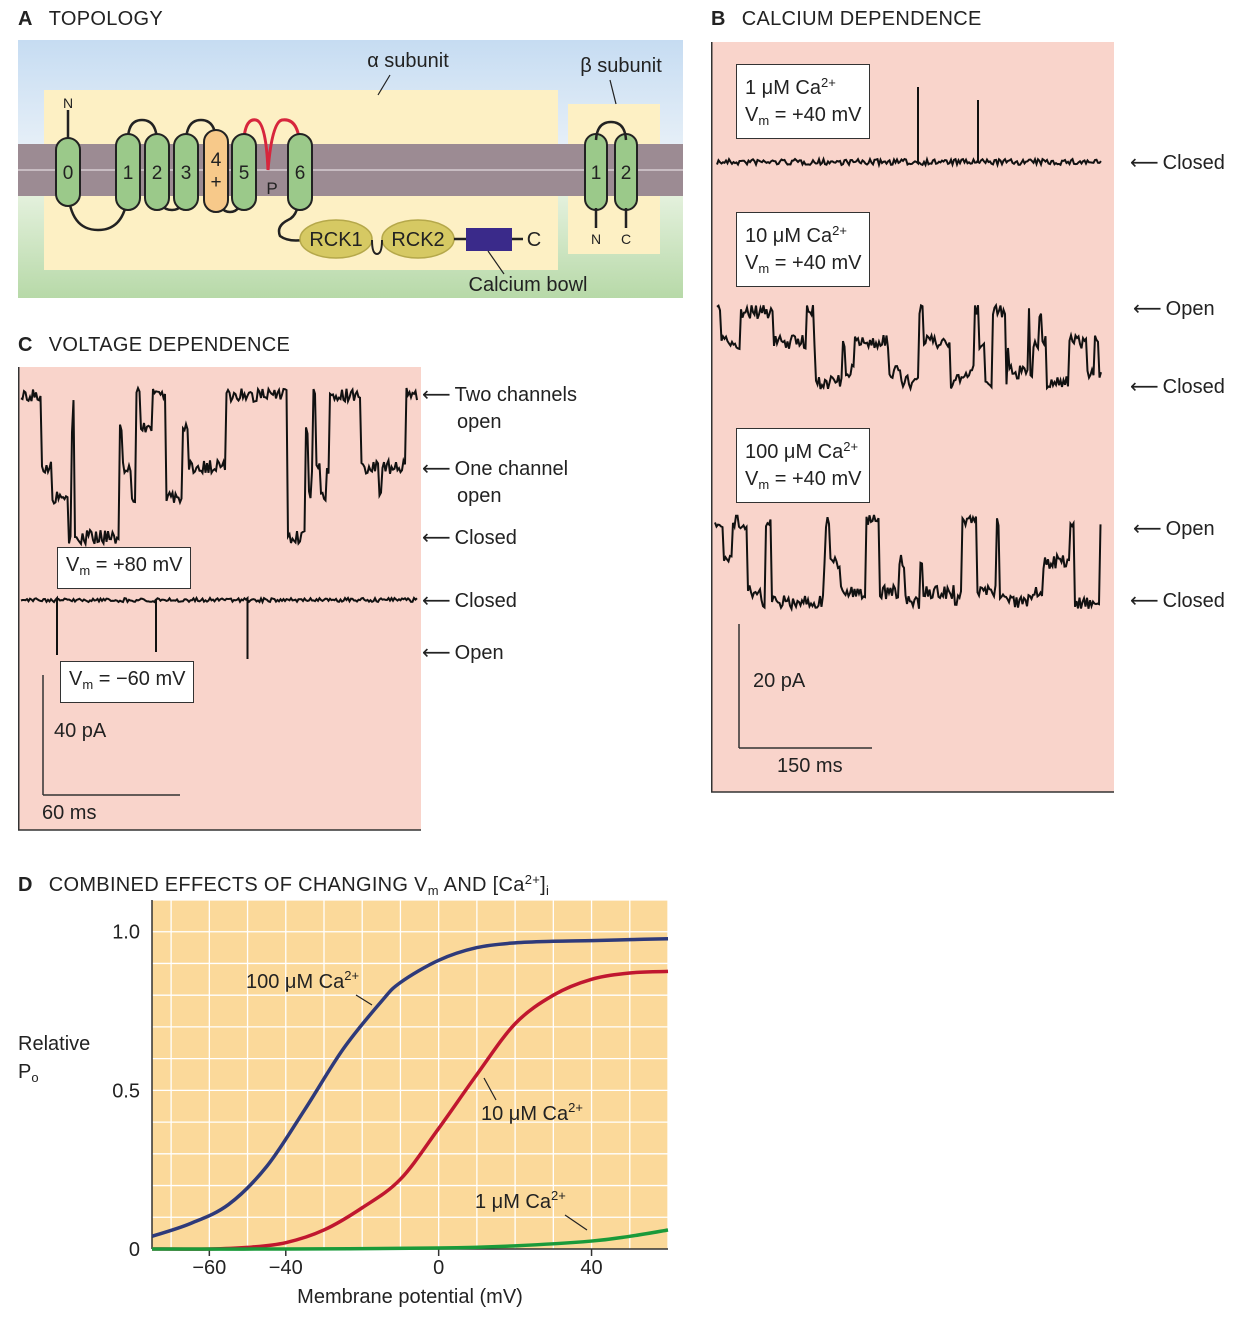 This screenshot has height=1320, width=1255. What do you see at coordinates (408, 61) in the screenshot?
I see `alpha-subunit-label: α subunit` at bounding box center [408, 61].